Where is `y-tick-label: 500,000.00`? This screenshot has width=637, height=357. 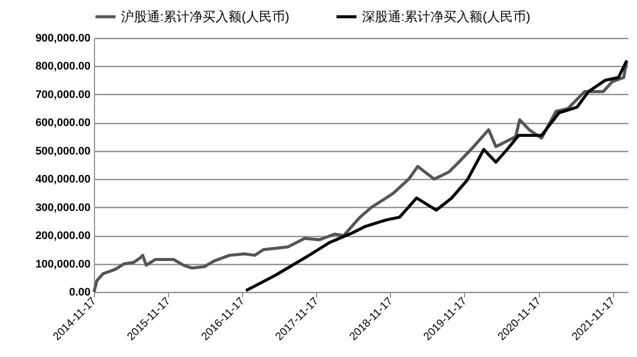 y-tick-label: 500,000.00 is located at coordinates (62, 151).